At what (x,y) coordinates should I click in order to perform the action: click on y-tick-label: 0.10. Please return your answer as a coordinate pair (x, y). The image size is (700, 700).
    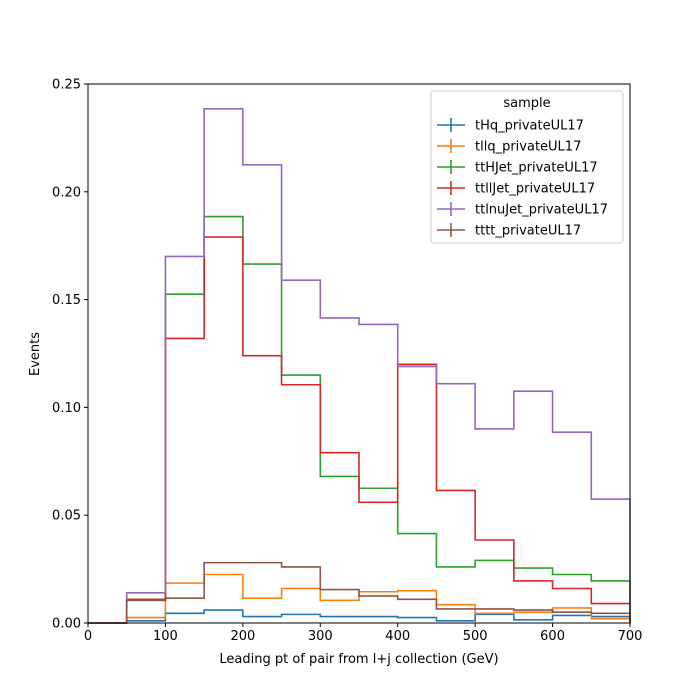
    Looking at the image, I should click on (66, 408).